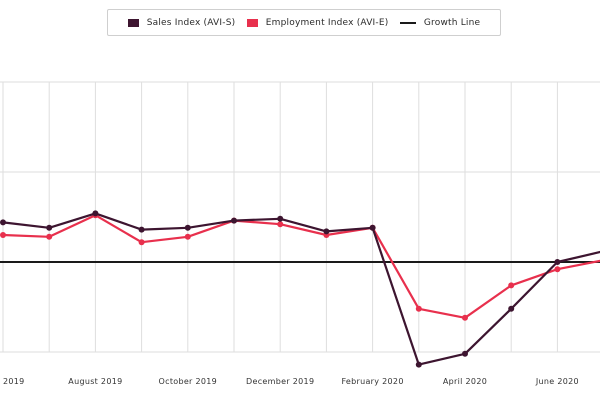 This screenshot has width=600, height=404. What do you see at coordinates (95, 381) in the screenshot?
I see `x-tick-label: August 2019` at bounding box center [95, 381].